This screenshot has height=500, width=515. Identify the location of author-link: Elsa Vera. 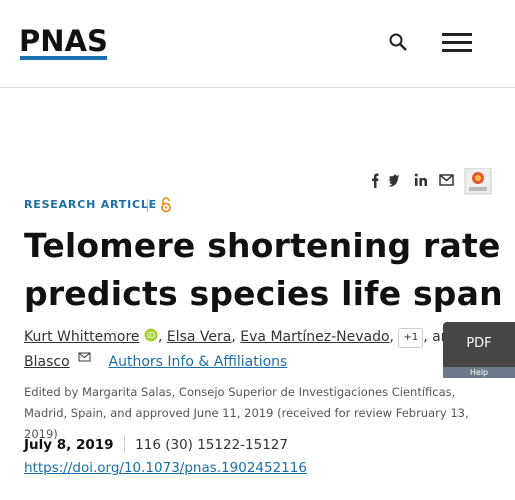
(199, 337).